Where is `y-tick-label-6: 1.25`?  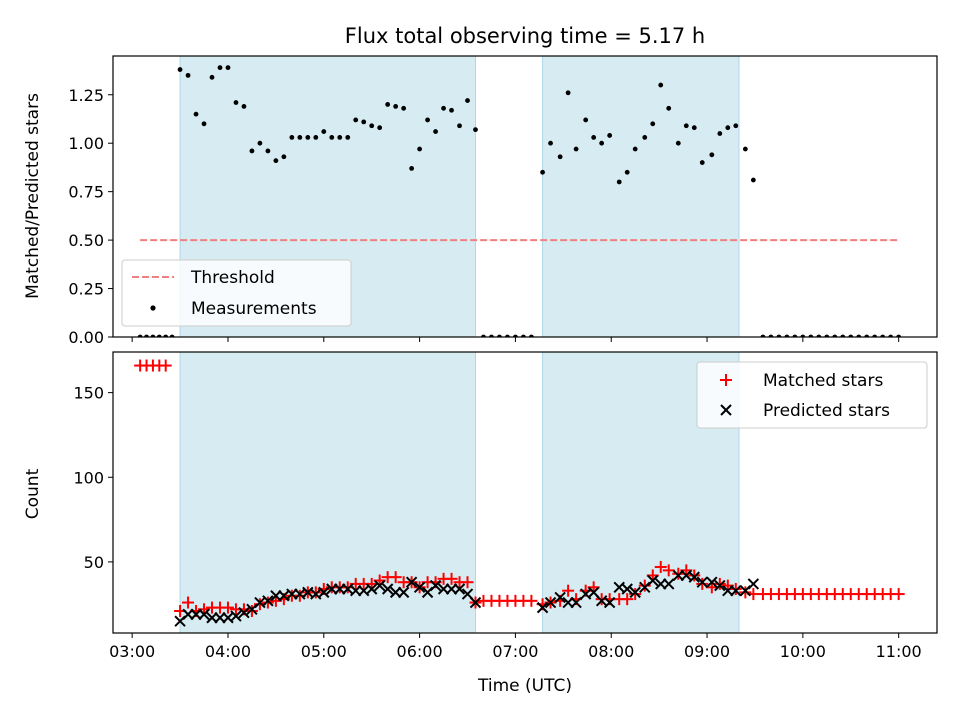 y-tick-label-6: 1.25 is located at coordinates (86, 95).